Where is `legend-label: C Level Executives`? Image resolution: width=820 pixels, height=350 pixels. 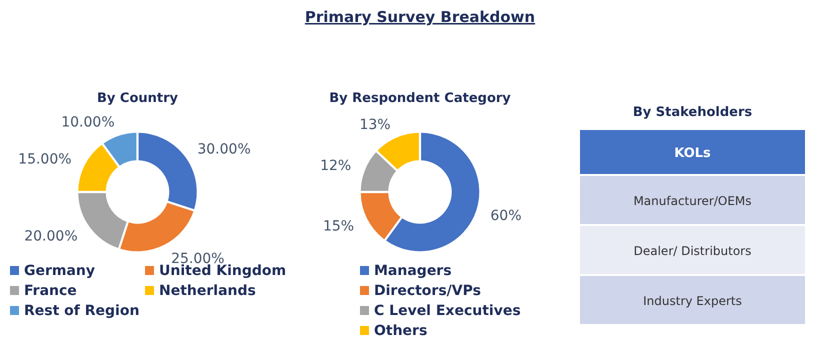 legend-label: C Level Executives is located at coordinates (447, 311).